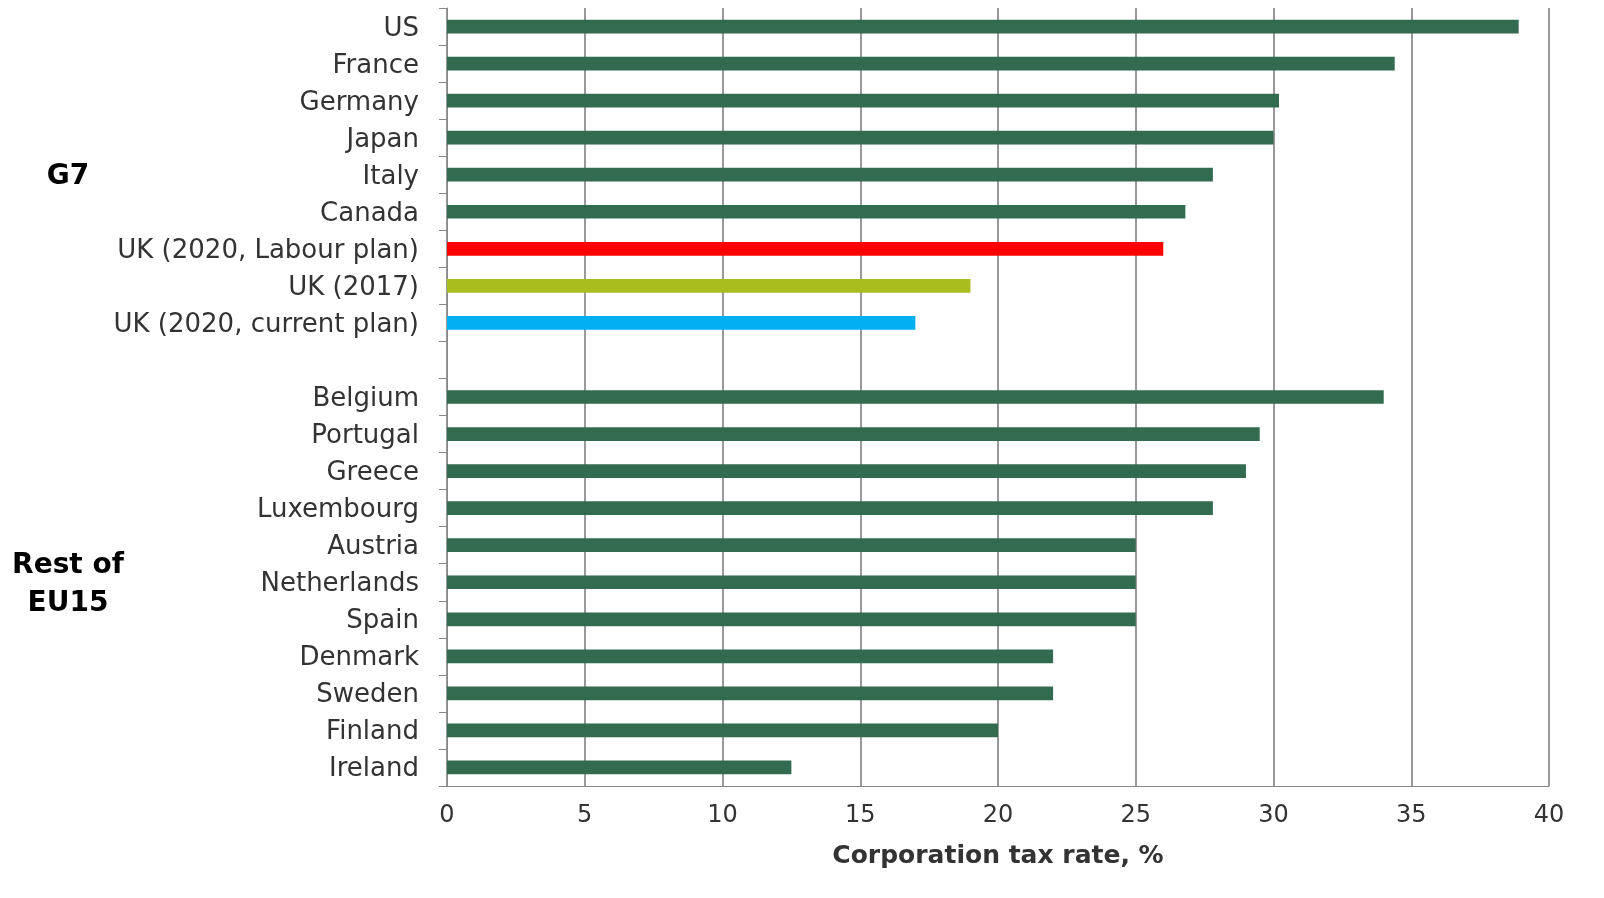 The width and height of the screenshot is (1604, 898). What do you see at coordinates (447, 814) in the screenshot?
I see `x-tick-label: 0` at bounding box center [447, 814].